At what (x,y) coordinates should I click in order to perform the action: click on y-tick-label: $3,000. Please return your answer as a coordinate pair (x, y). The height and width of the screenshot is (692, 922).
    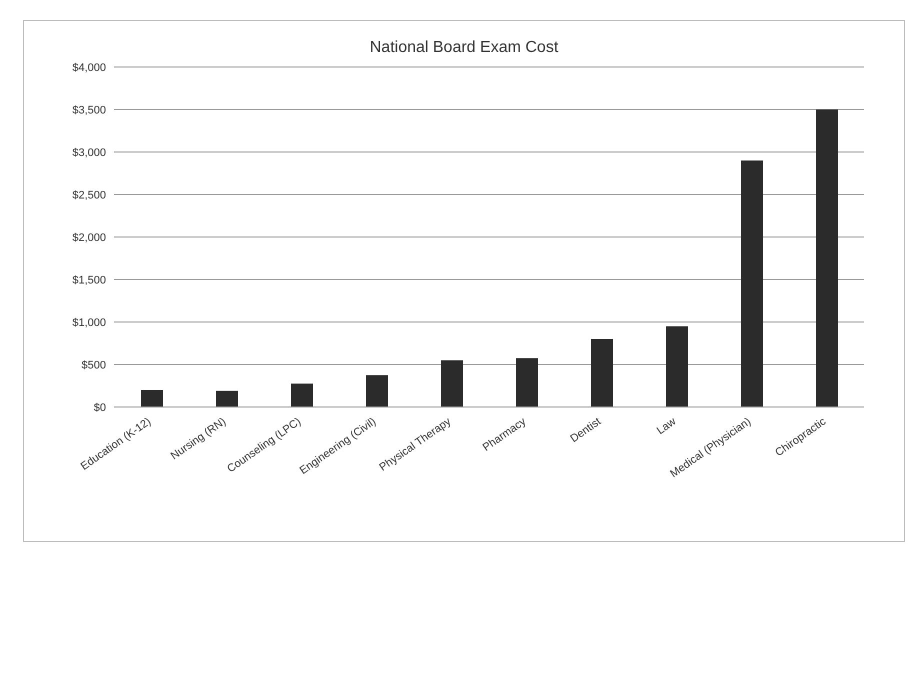
    Looking at the image, I should click on (89, 152).